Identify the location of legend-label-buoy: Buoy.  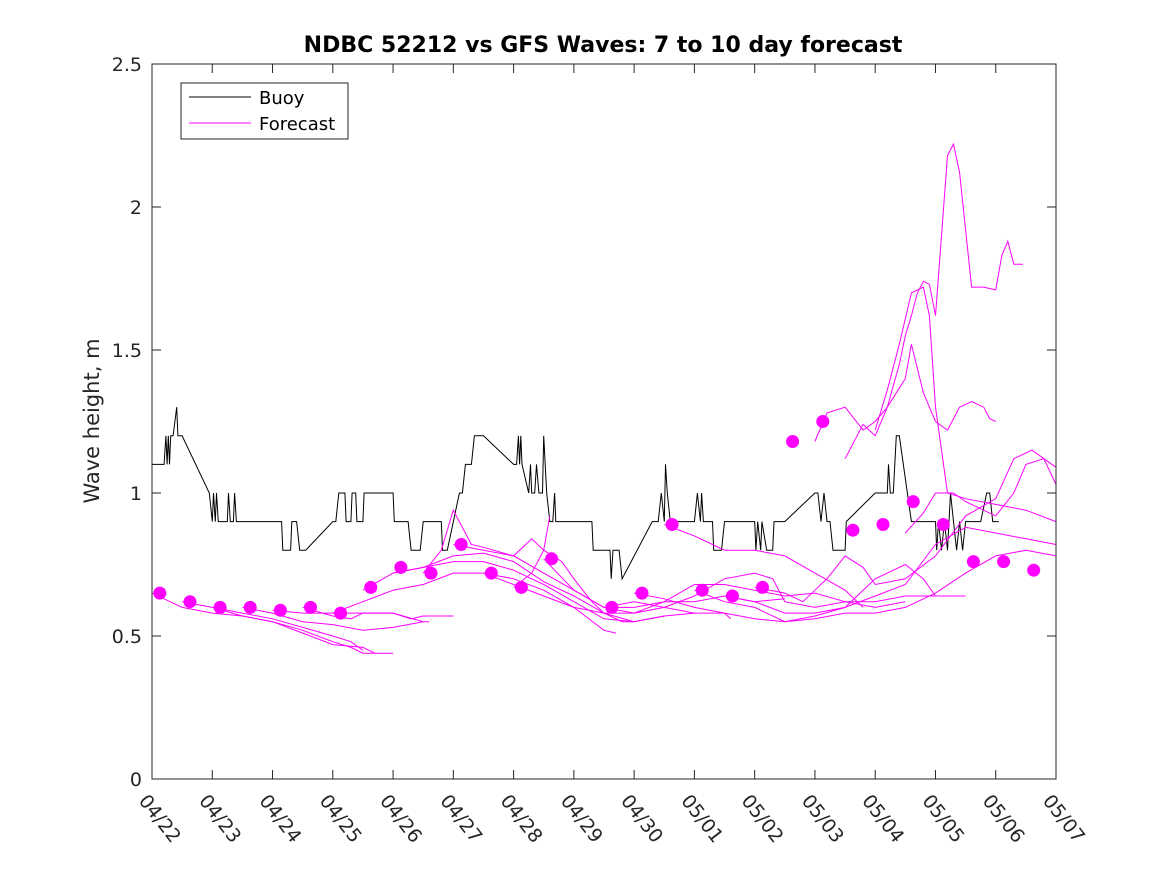
(282, 98).